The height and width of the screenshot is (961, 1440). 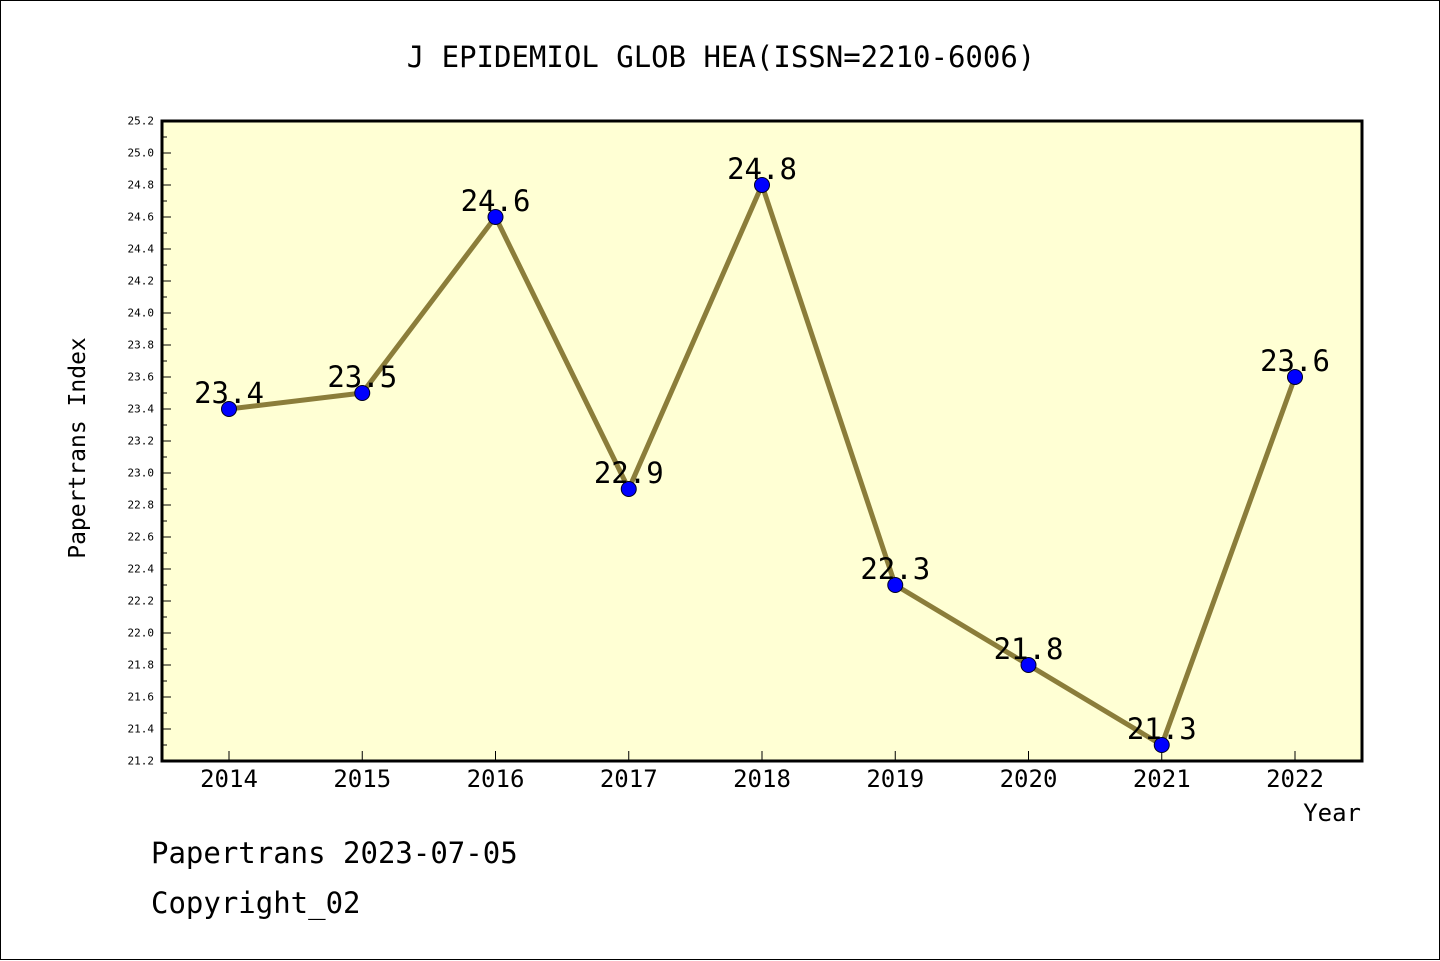 What do you see at coordinates (895, 779) in the screenshot?
I see `x-tick-label: 2019` at bounding box center [895, 779].